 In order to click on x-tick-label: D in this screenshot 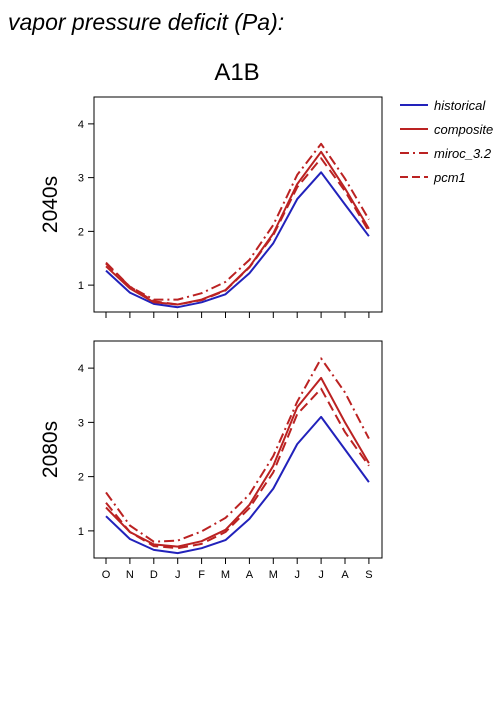, I will do `click(154, 575)`.